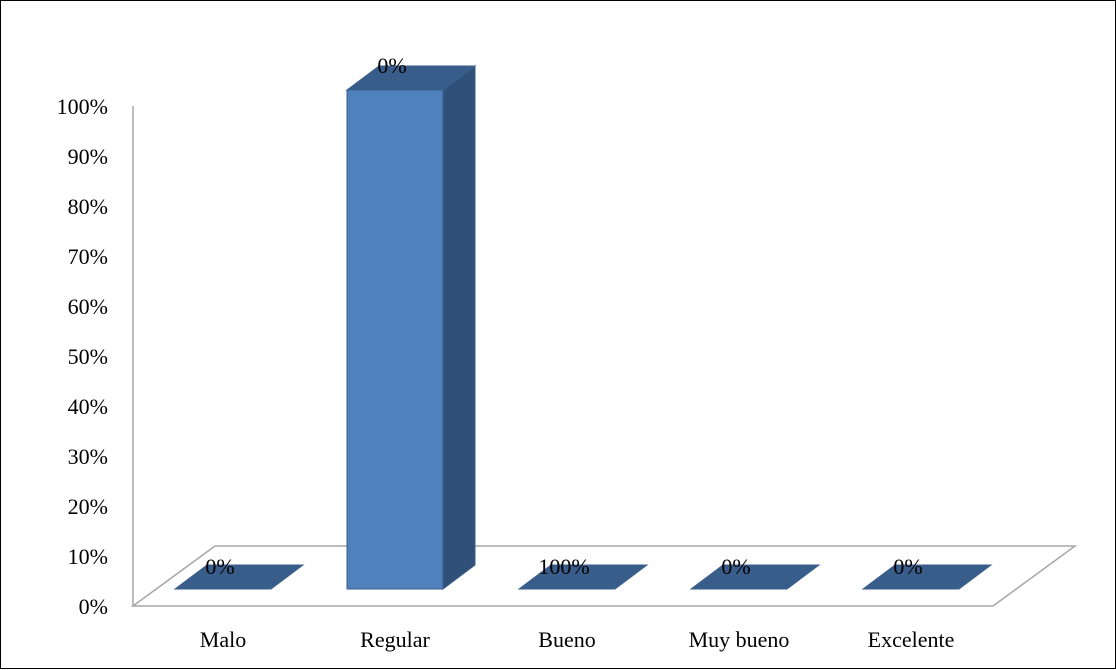 This screenshot has width=1116, height=670. I want to click on bar-top, so click(411, 78).